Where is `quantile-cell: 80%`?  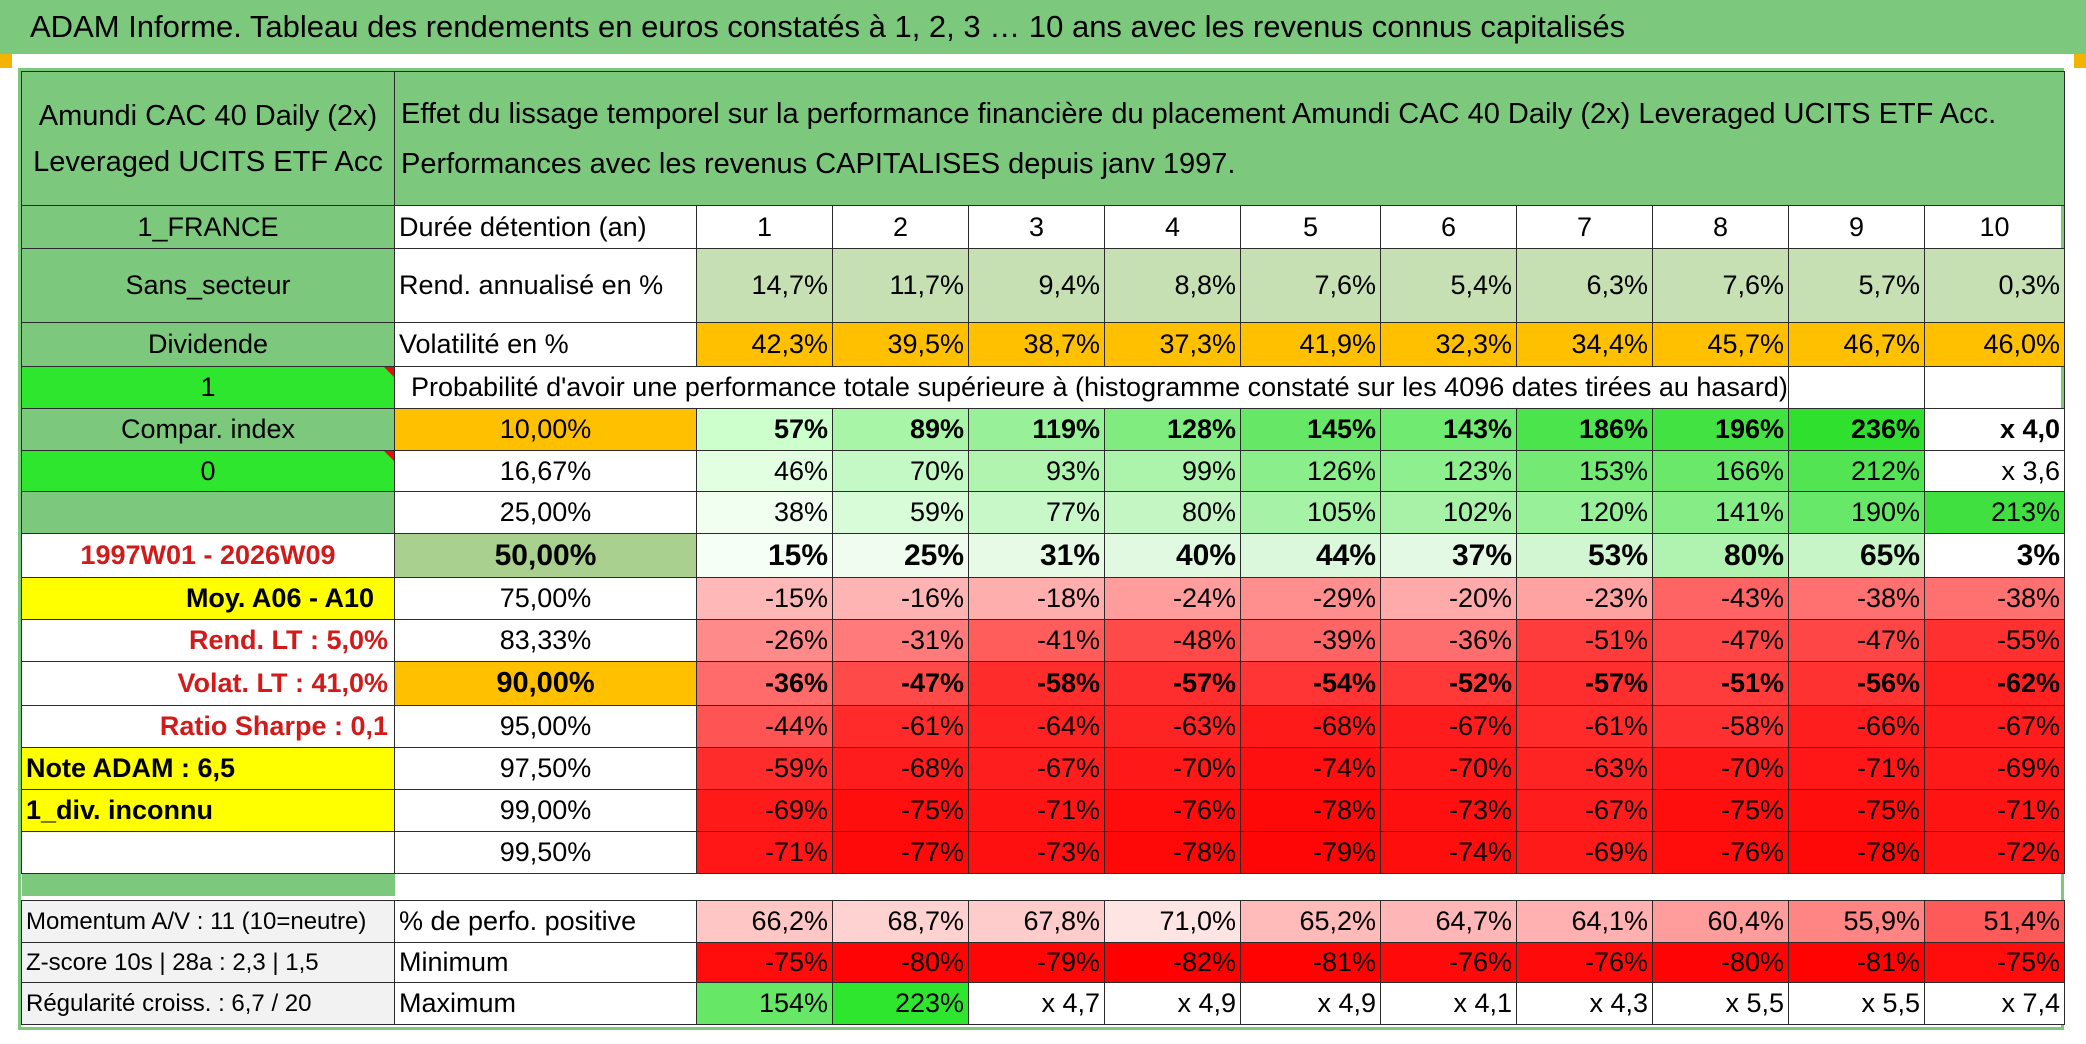
quantile-cell: 80% is located at coordinates (1720, 555).